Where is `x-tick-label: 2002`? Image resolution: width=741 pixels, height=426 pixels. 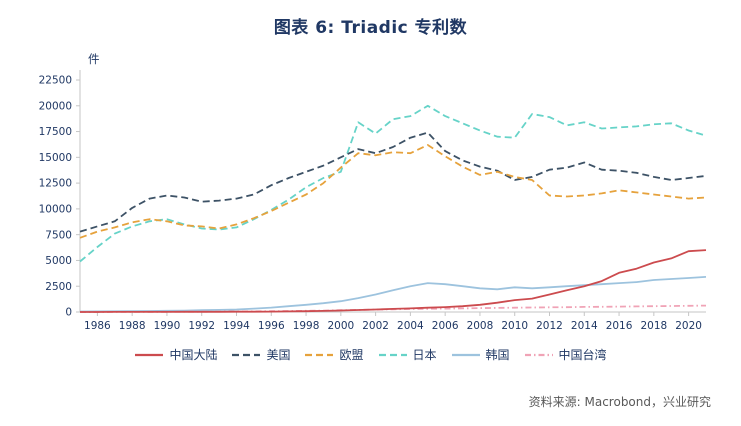
x-tick-label: 2002 is located at coordinates (375, 326).